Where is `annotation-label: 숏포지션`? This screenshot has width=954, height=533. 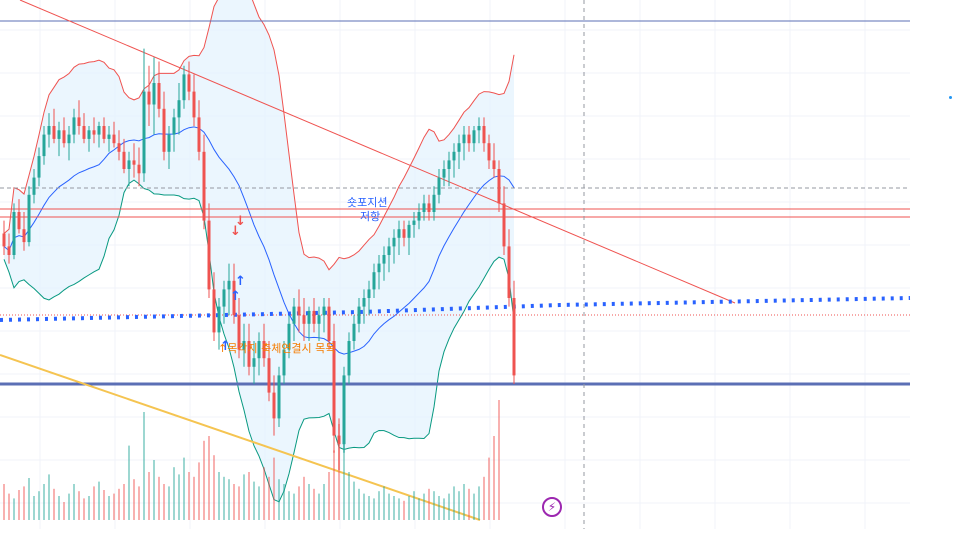
annotation-label: 숏포지션 is located at coordinates (367, 202).